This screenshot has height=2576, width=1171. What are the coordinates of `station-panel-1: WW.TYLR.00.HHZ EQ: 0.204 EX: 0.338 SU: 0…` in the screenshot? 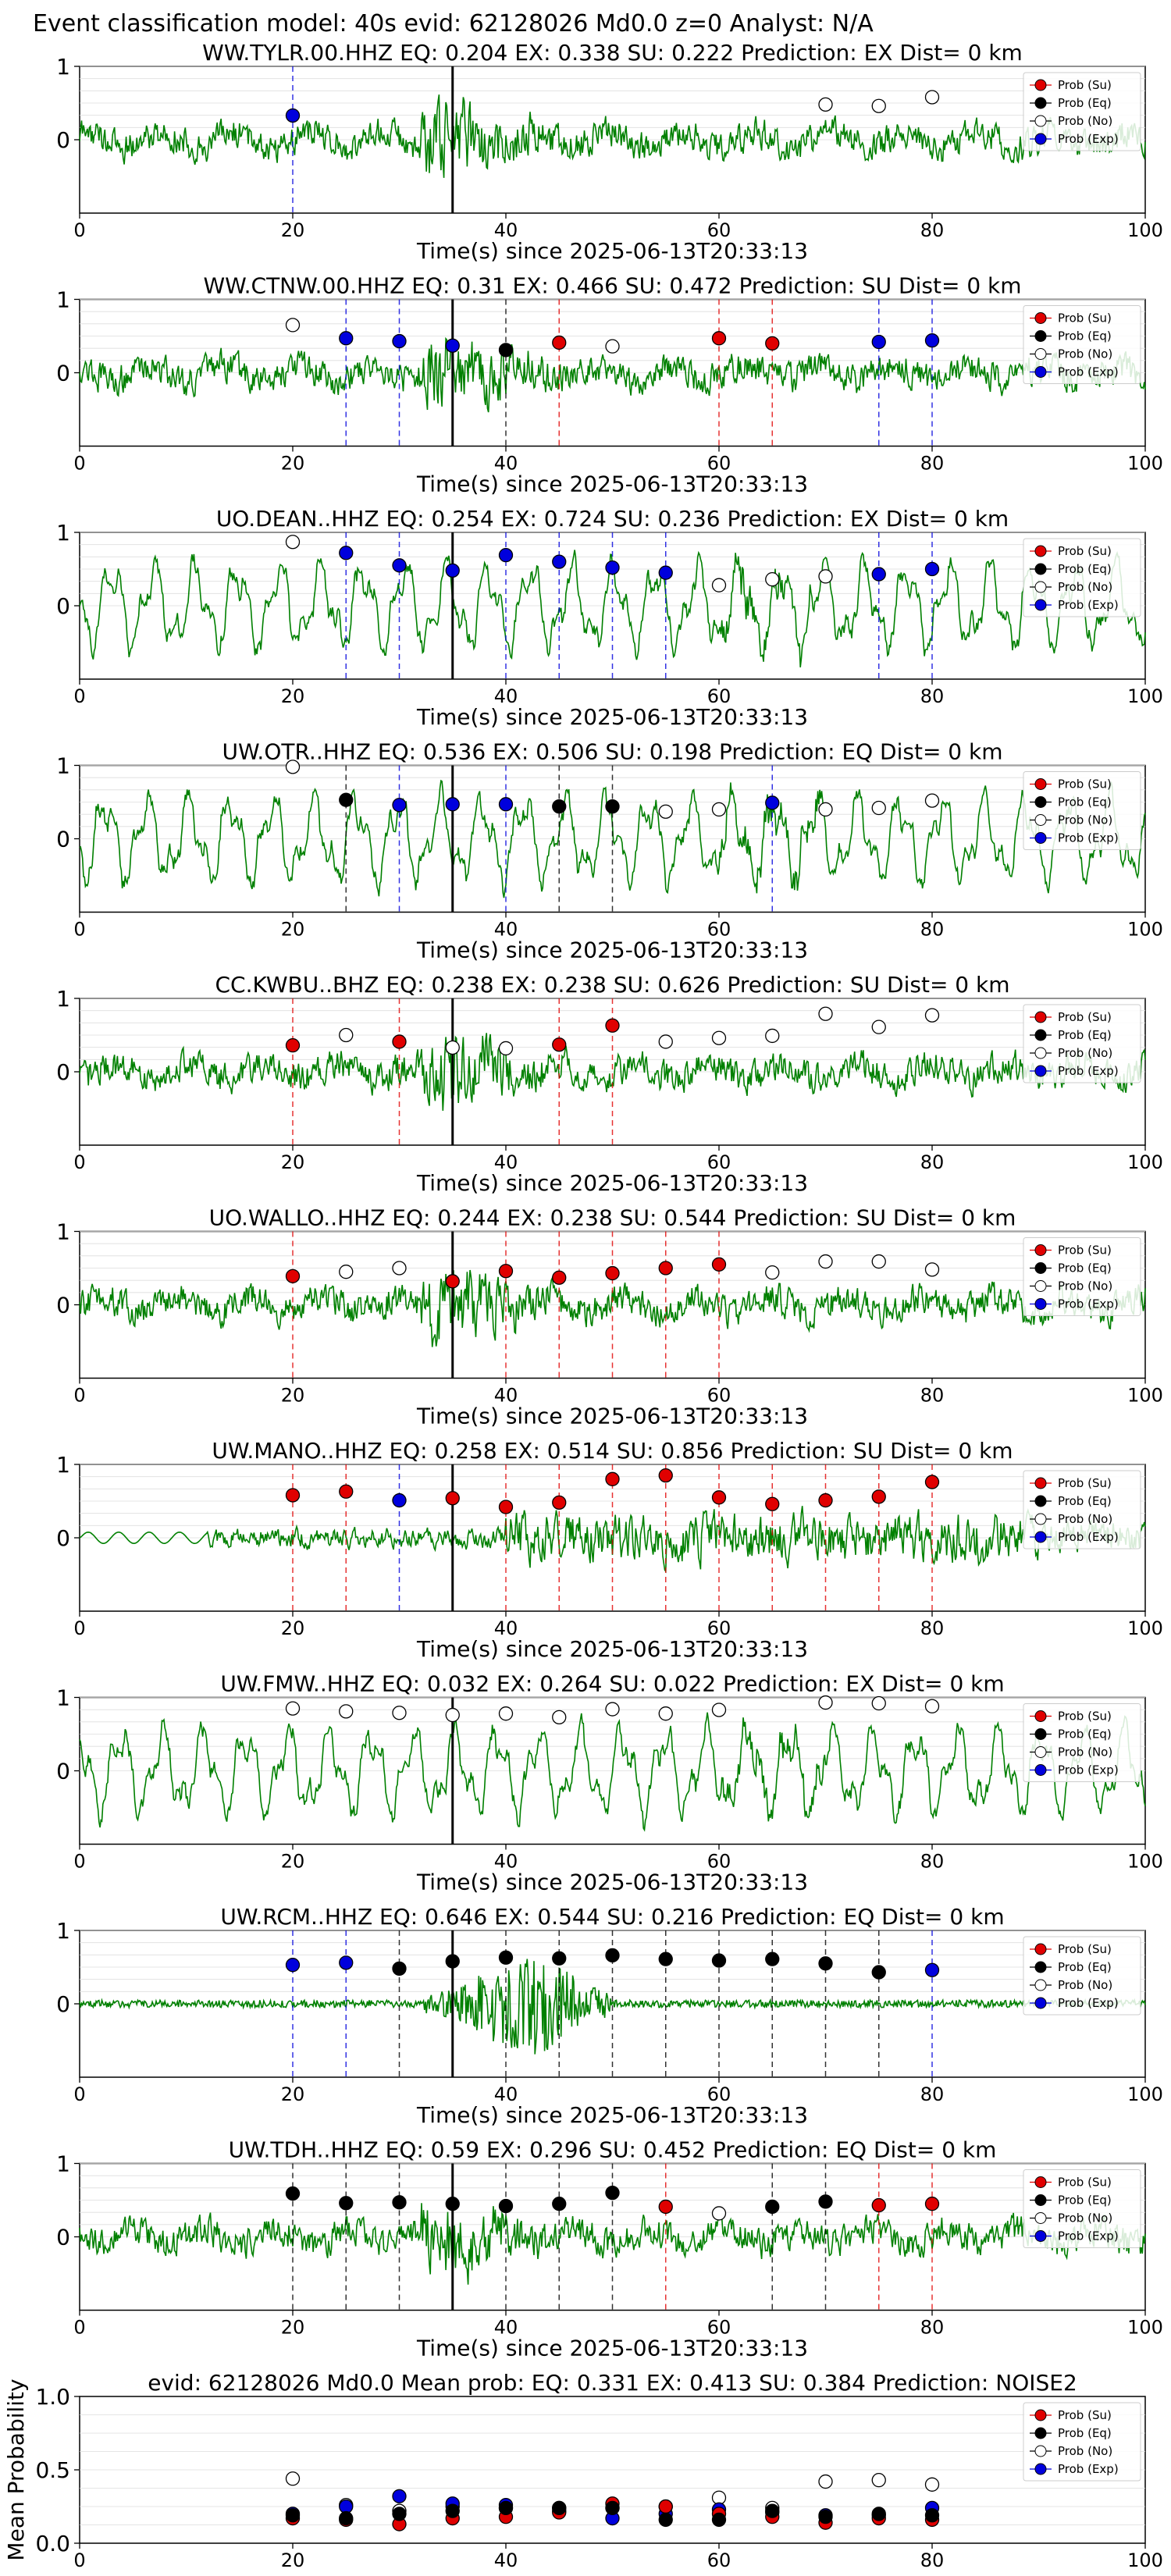 It's located at (609, 152).